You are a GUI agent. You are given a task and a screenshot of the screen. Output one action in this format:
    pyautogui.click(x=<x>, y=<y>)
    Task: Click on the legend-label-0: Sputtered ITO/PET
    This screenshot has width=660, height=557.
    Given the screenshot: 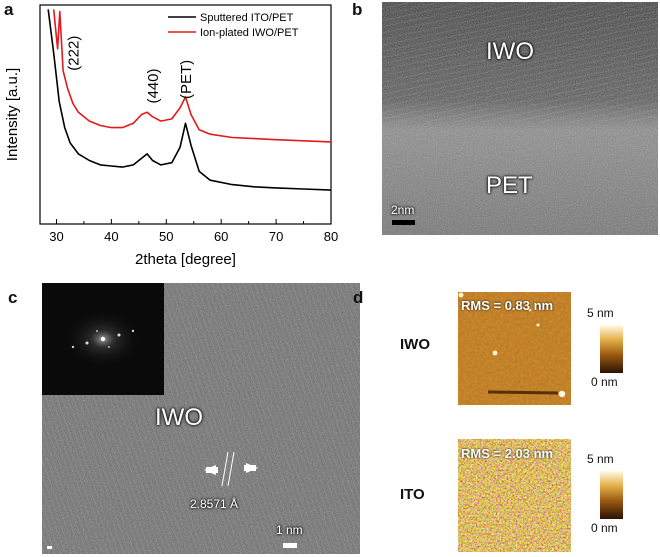 What is the action you would take?
    pyautogui.click(x=247, y=18)
    